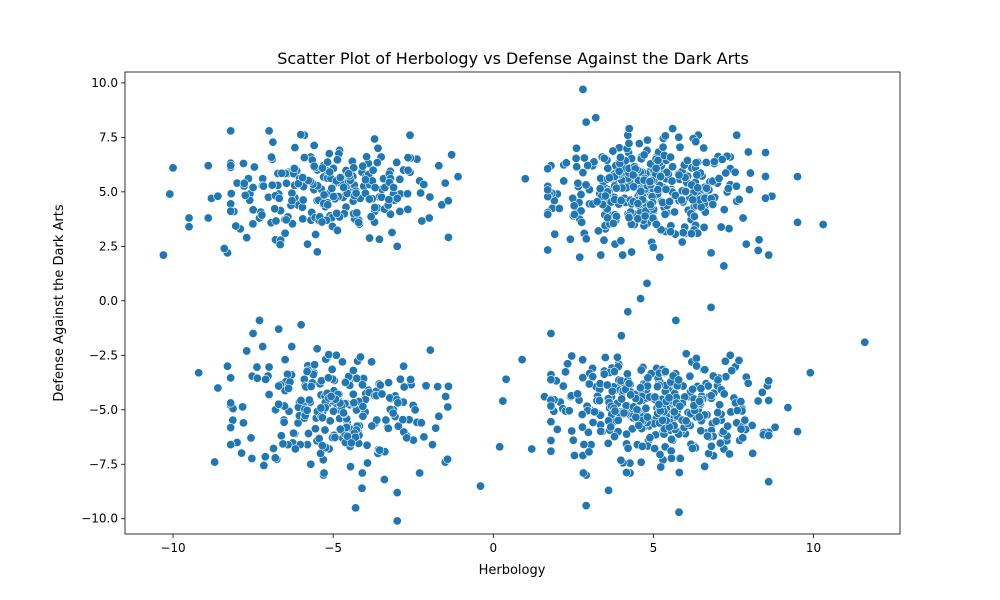 This screenshot has width=1000, height=600. I want to click on x-axis-label: Herbology, so click(512, 570).